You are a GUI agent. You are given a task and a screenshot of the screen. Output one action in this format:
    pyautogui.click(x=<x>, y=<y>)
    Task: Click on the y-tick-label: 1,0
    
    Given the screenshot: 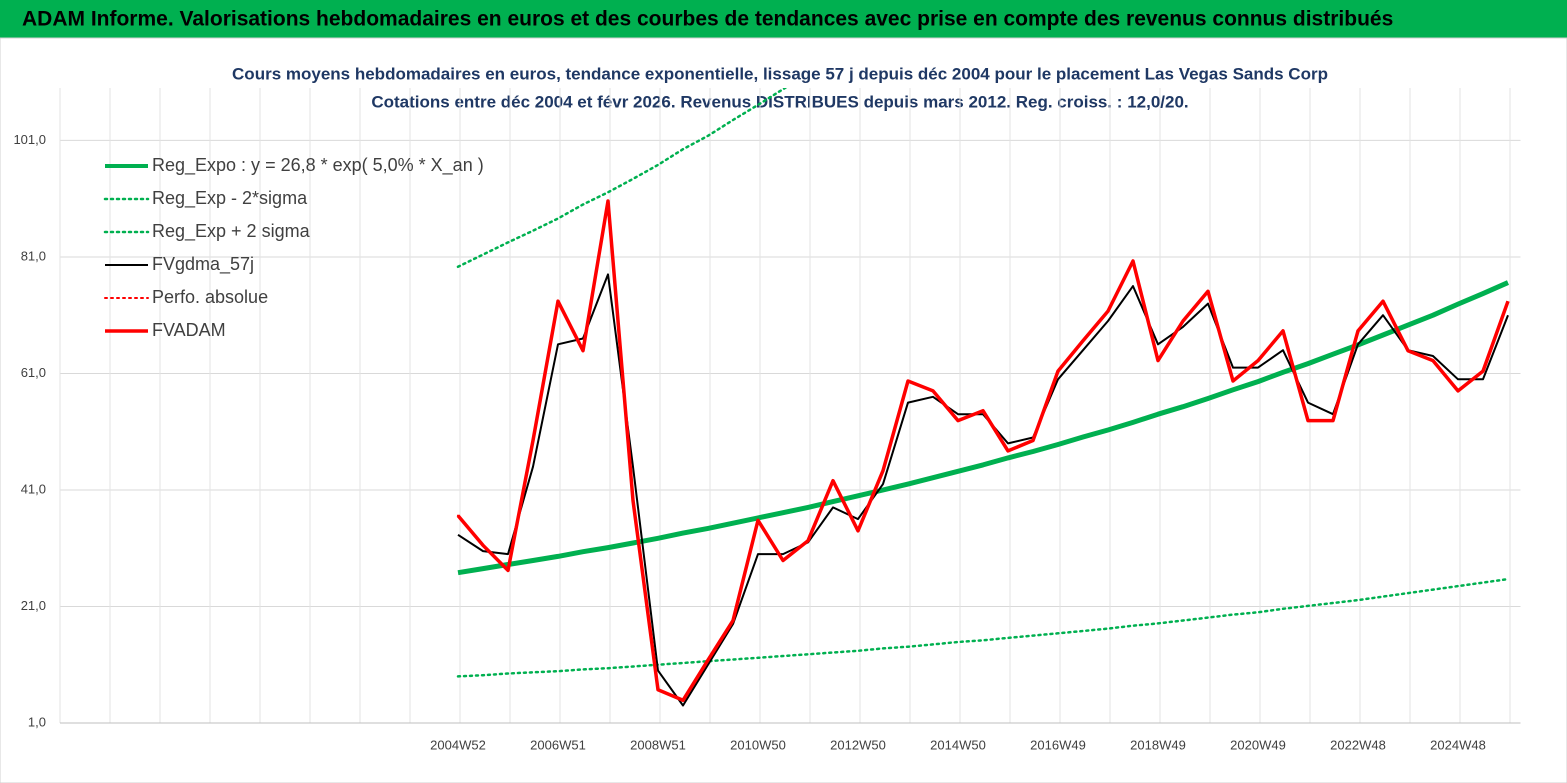 What is the action you would take?
    pyautogui.click(x=37, y=721)
    